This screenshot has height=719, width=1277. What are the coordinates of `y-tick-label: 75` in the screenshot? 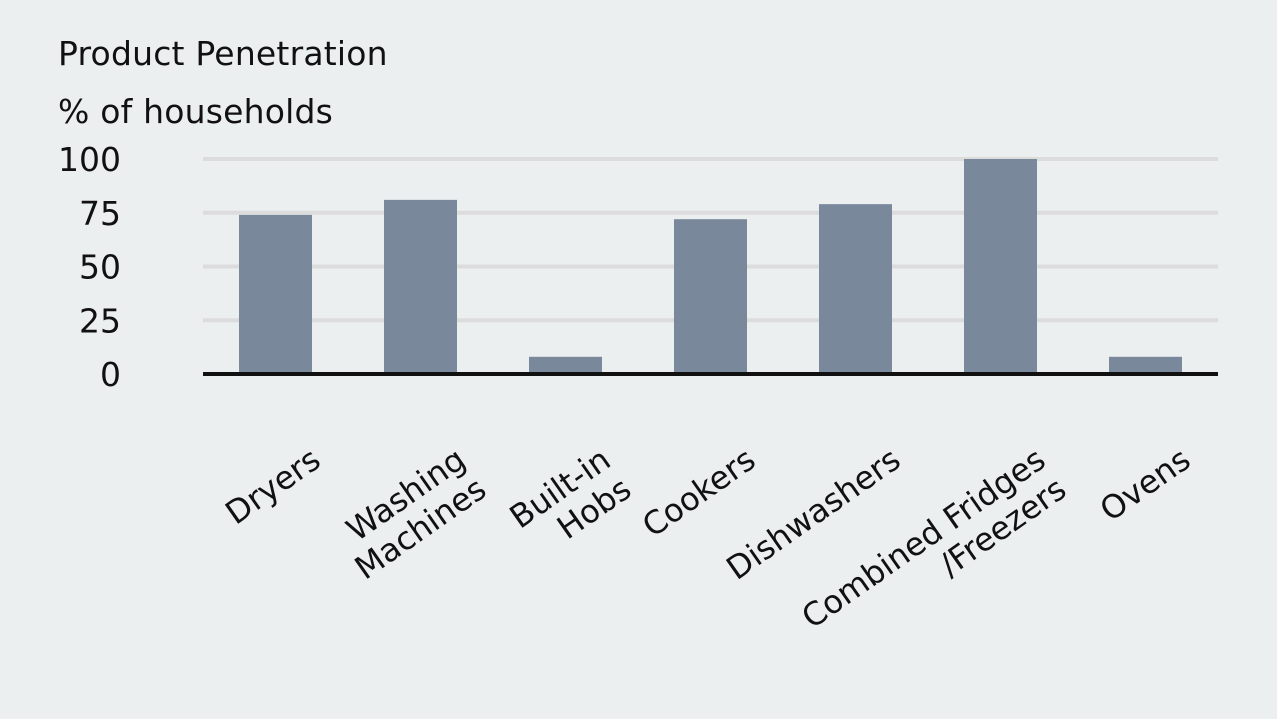 It's located at (100, 213).